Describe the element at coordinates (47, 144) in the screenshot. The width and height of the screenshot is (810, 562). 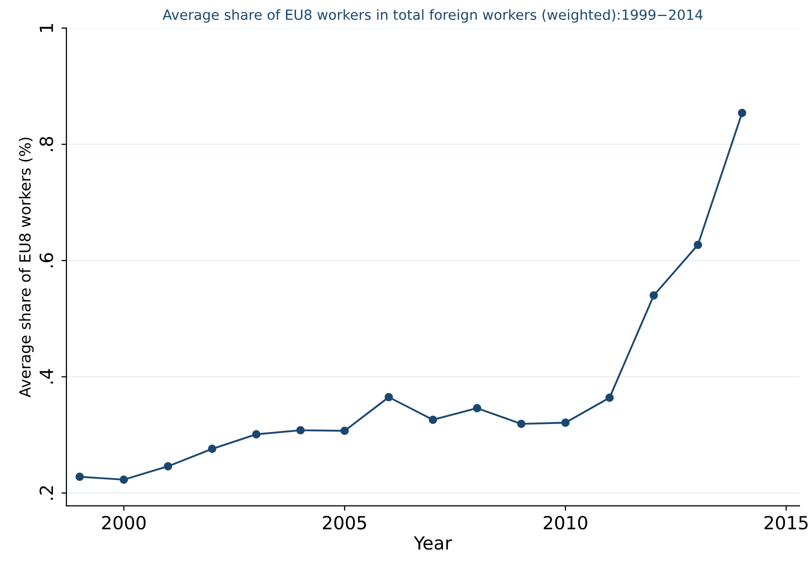
I see `y-tick-label: .8` at that location.